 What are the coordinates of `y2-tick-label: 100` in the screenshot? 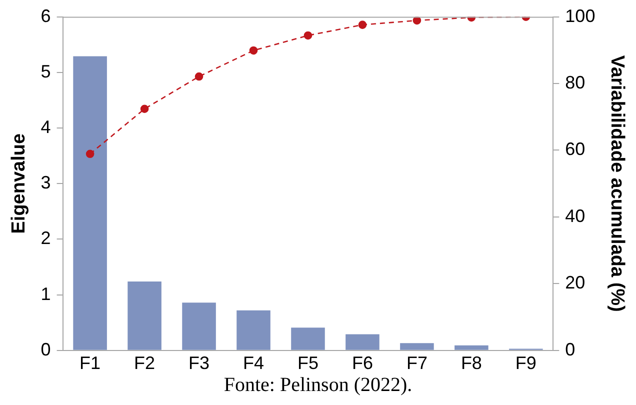 It's located at (580, 16).